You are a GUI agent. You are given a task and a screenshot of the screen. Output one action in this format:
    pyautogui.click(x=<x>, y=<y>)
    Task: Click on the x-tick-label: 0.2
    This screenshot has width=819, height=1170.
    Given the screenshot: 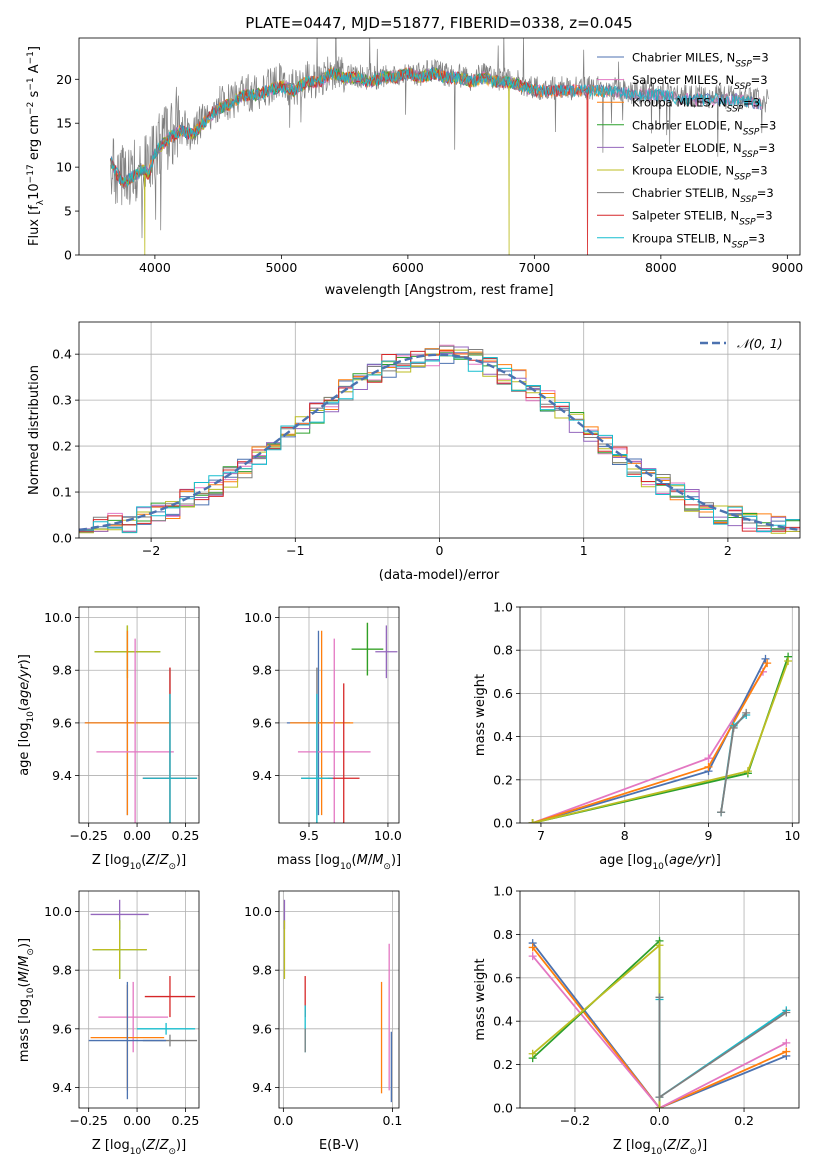 What is the action you would take?
    pyautogui.click(x=744, y=1120)
    